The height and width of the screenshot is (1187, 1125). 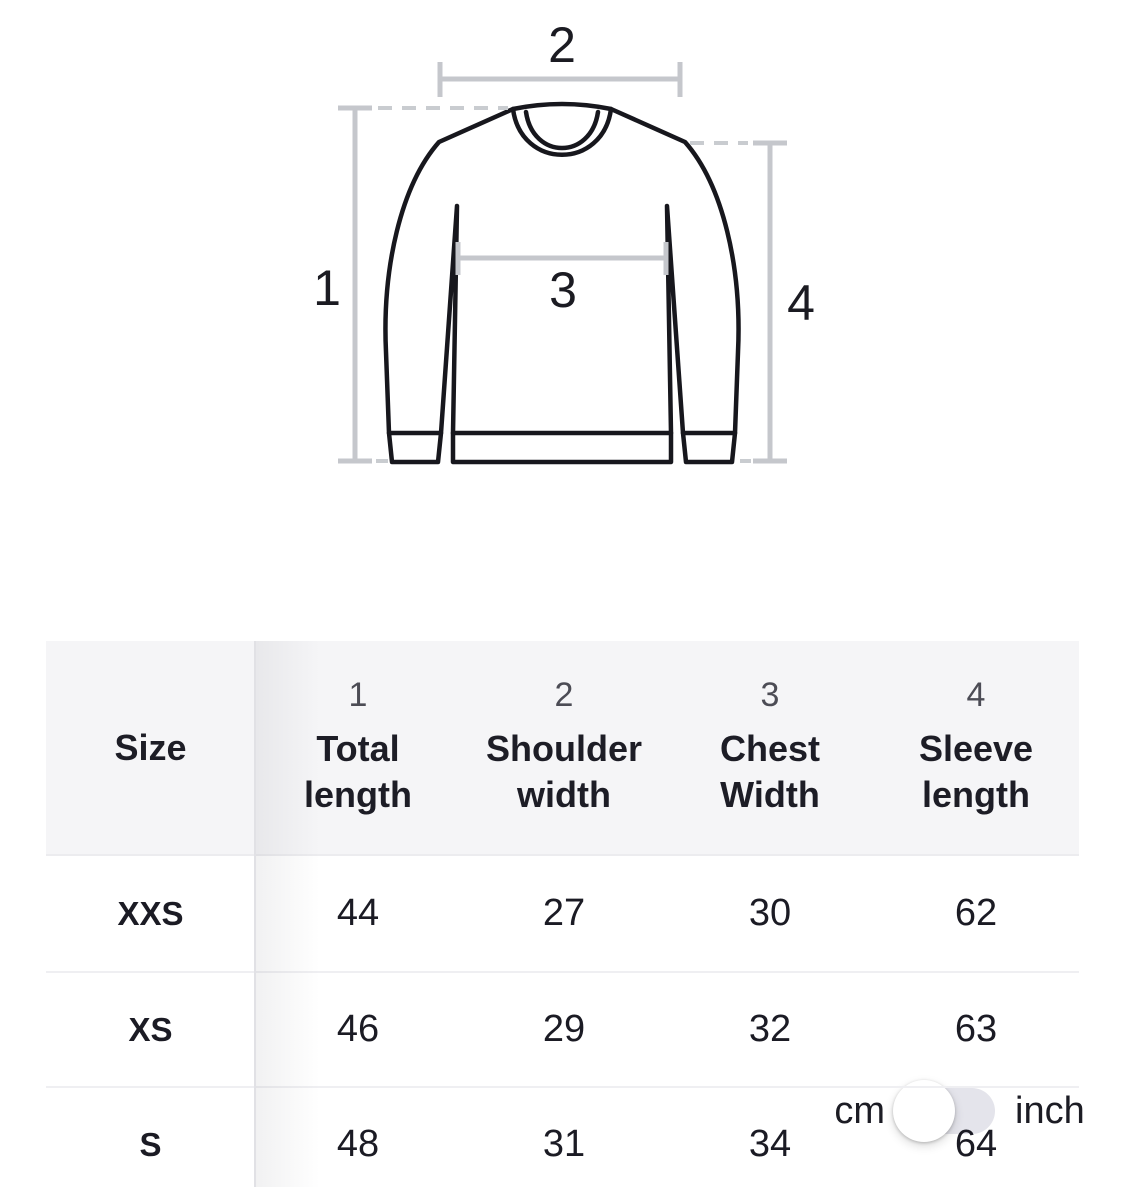 I want to click on column-header-total-length: 1 Total length, so click(x=358, y=748).